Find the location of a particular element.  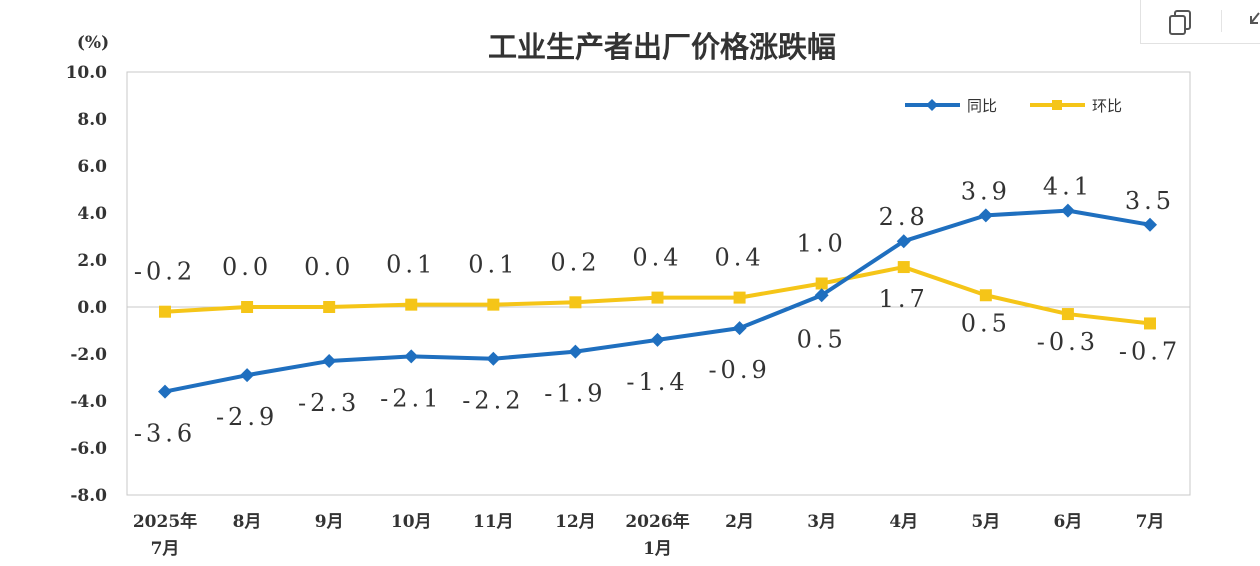

data-label-mom: 0.5 is located at coordinates (986, 323).